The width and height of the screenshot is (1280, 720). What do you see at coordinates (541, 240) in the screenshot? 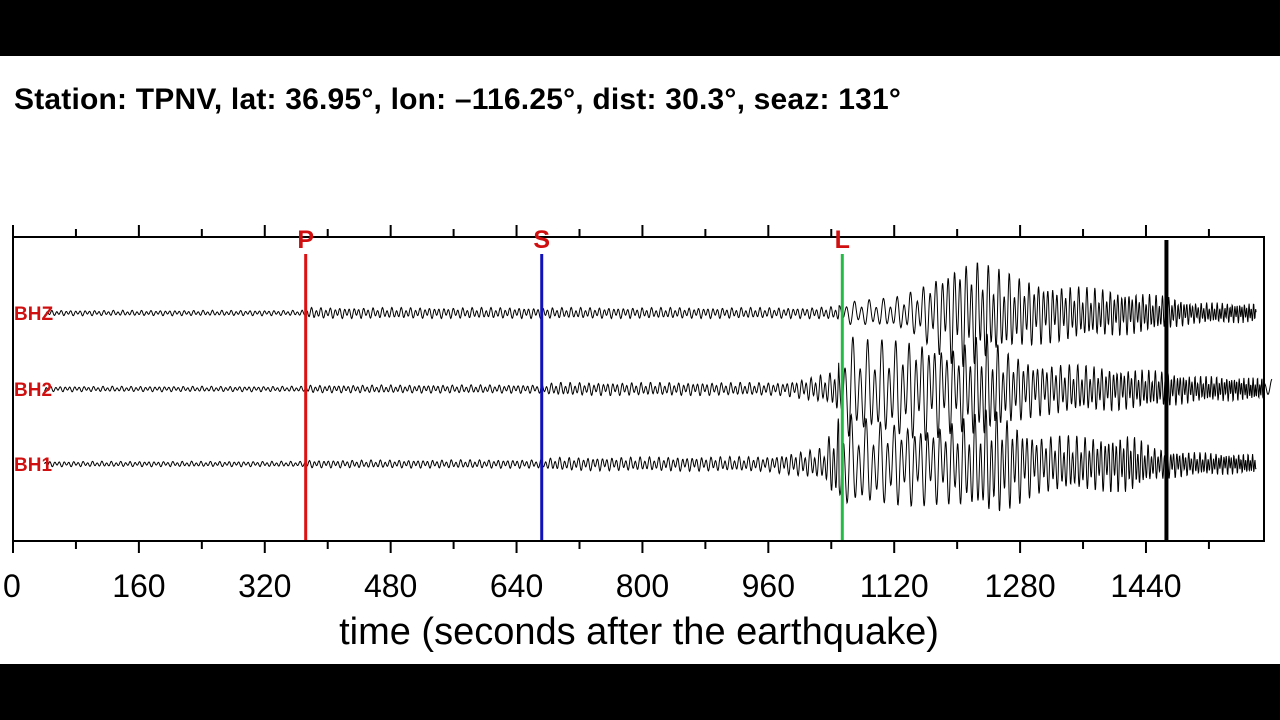
I see `phase-label-s: S` at bounding box center [541, 240].